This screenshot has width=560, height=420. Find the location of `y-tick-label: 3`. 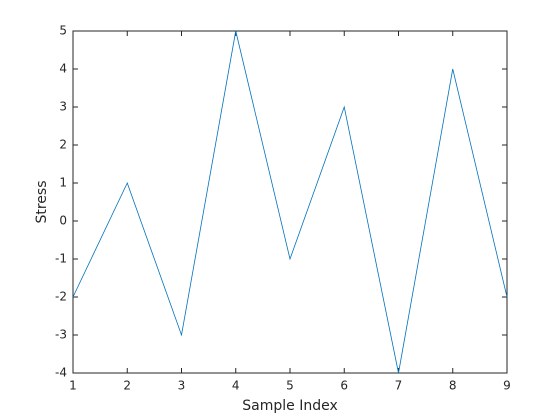

y-tick-label: 3 is located at coordinates (63, 107).